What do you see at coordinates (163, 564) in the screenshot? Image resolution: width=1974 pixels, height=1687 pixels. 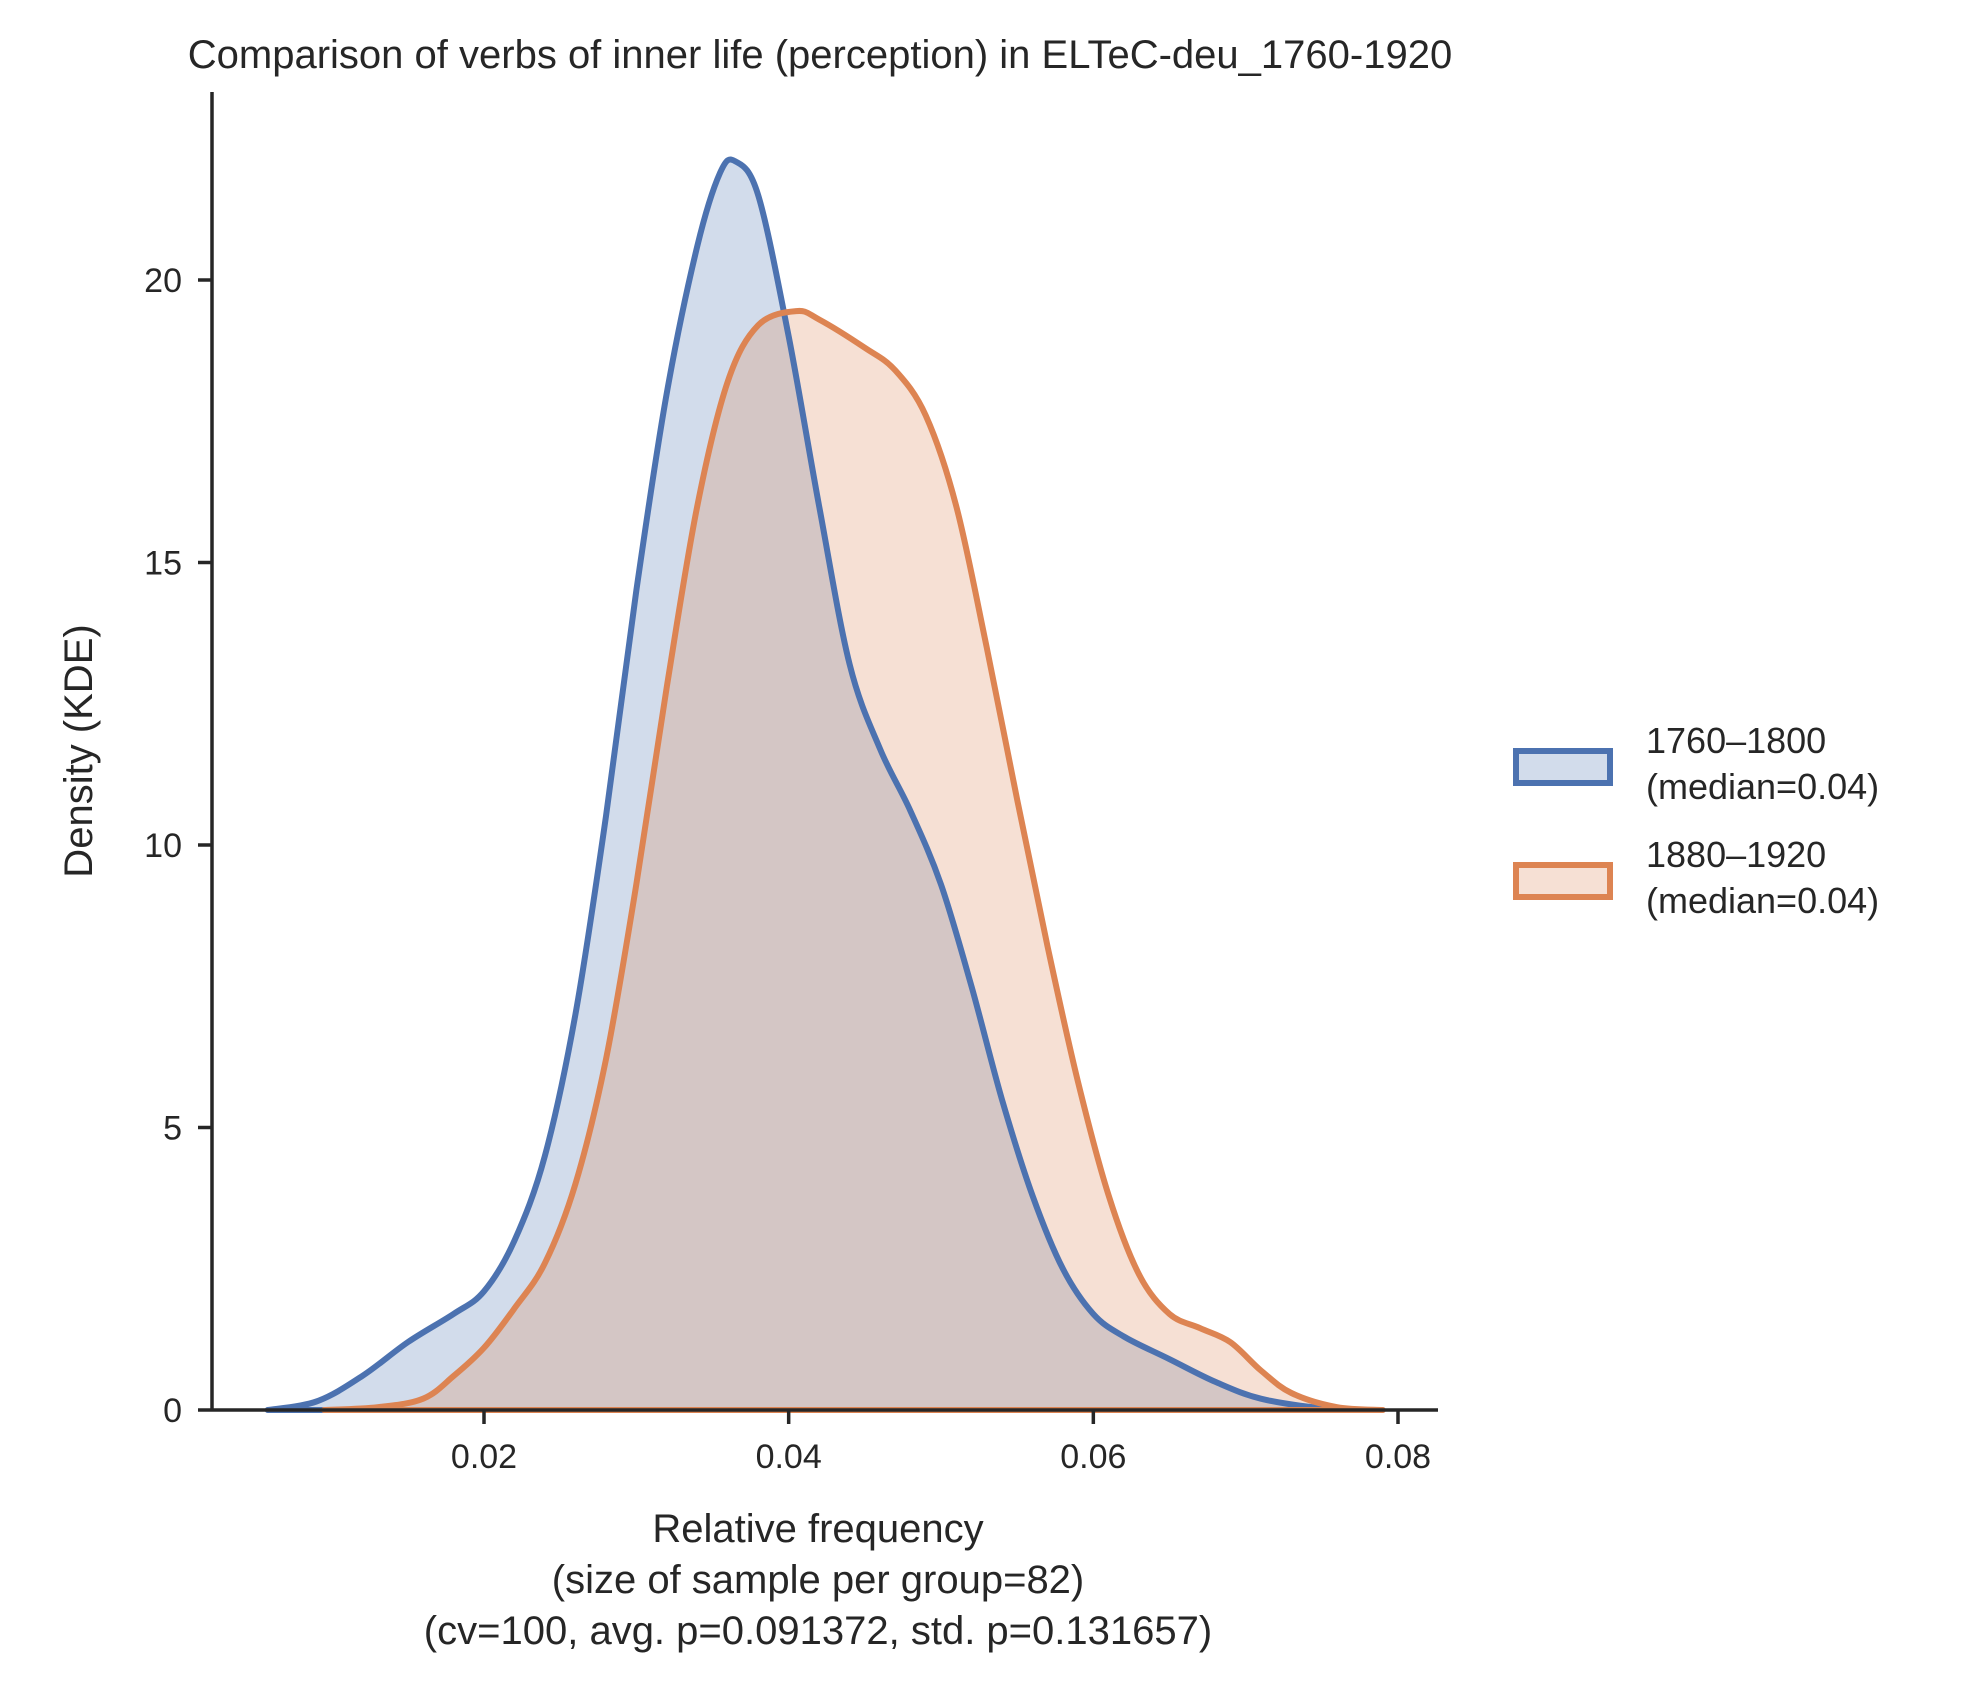 I see `y-tick-label: 15` at bounding box center [163, 564].